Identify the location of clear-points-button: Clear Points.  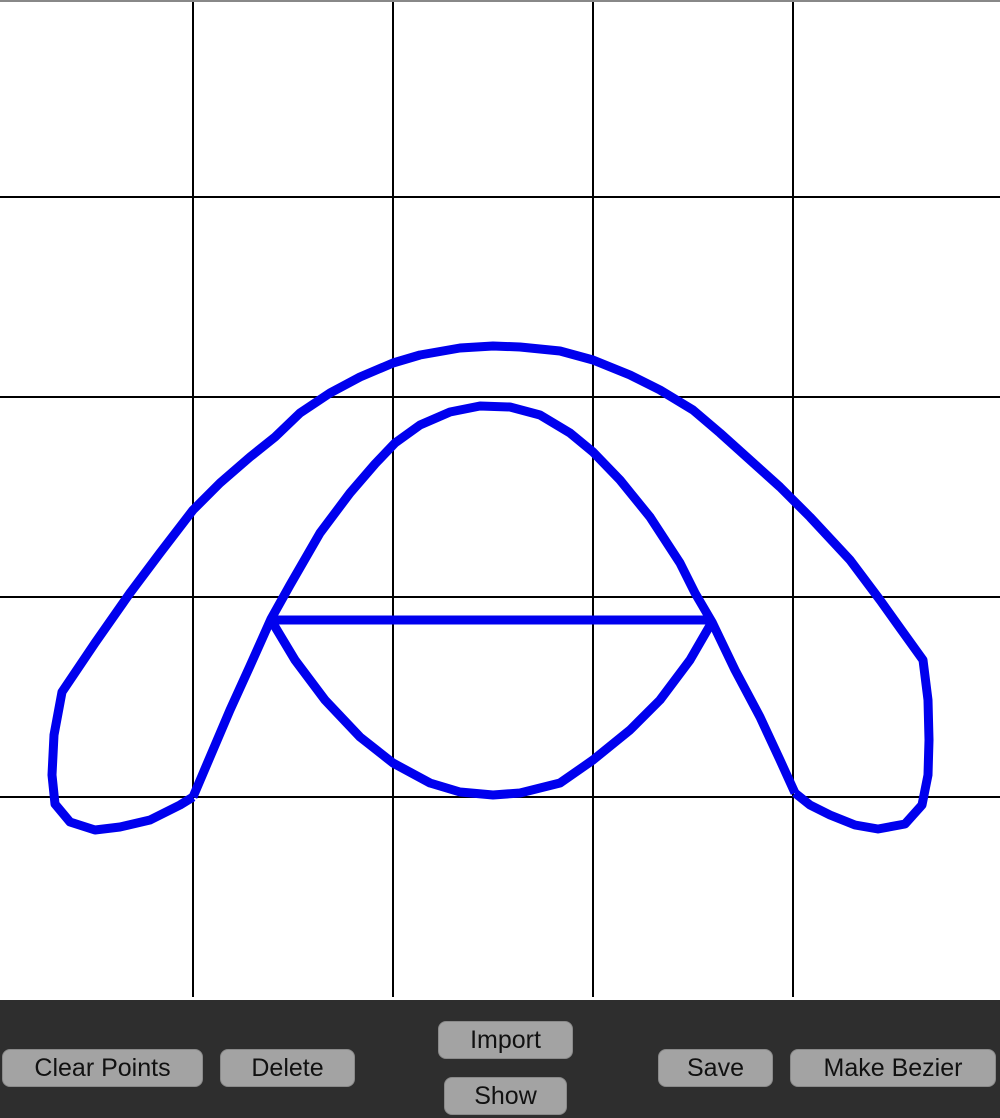
(102, 1068).